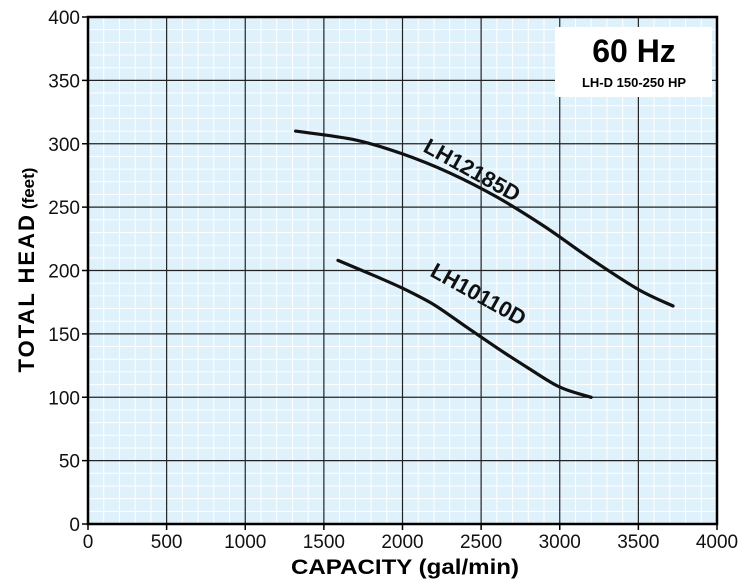 This screenshot has width=746, height=579. I want to click on y-tick-label: 50, so click(69, 462).